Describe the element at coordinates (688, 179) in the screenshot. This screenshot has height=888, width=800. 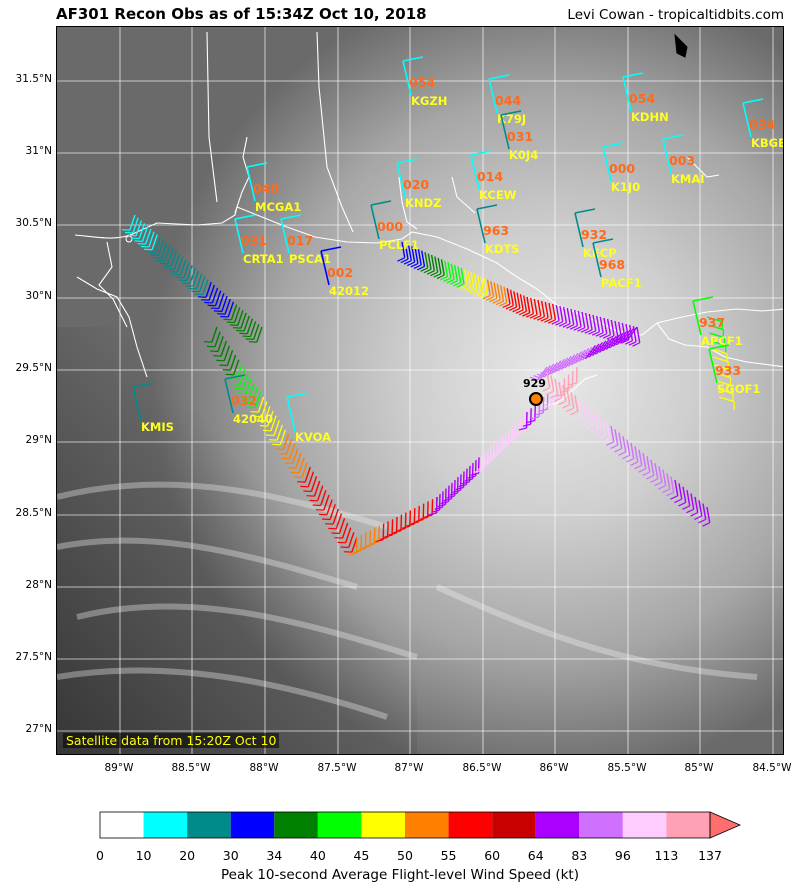
I see `station-id: KMAI` at that location.